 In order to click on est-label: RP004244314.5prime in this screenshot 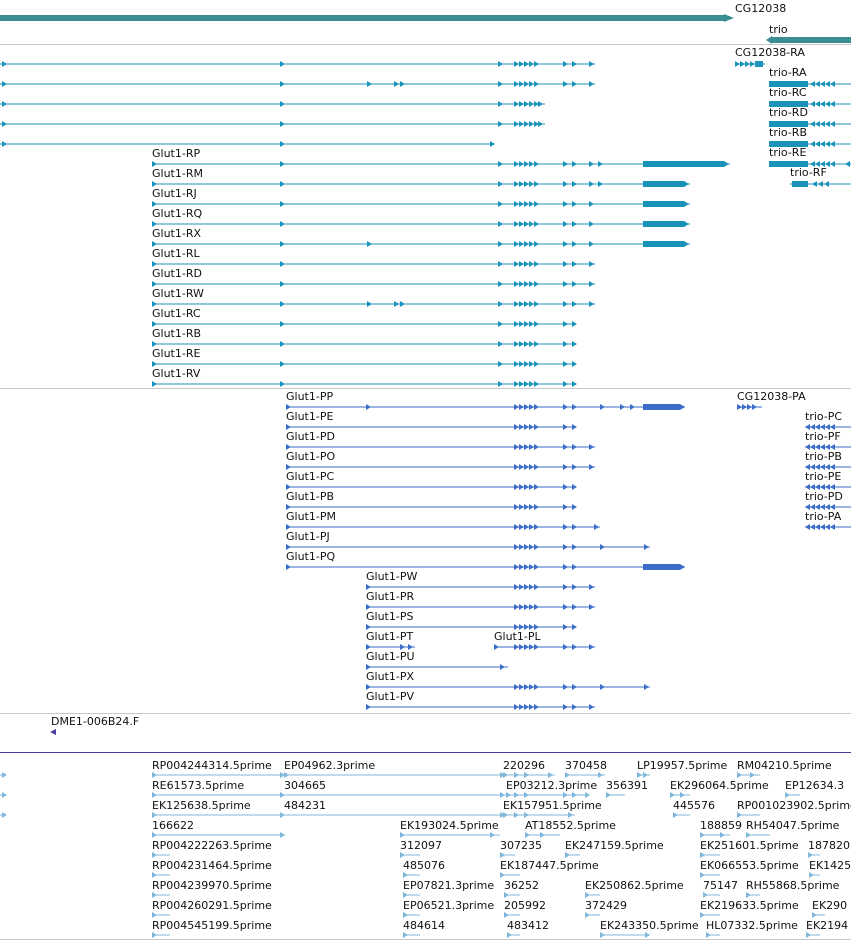, I will do `click(212, 765)`.